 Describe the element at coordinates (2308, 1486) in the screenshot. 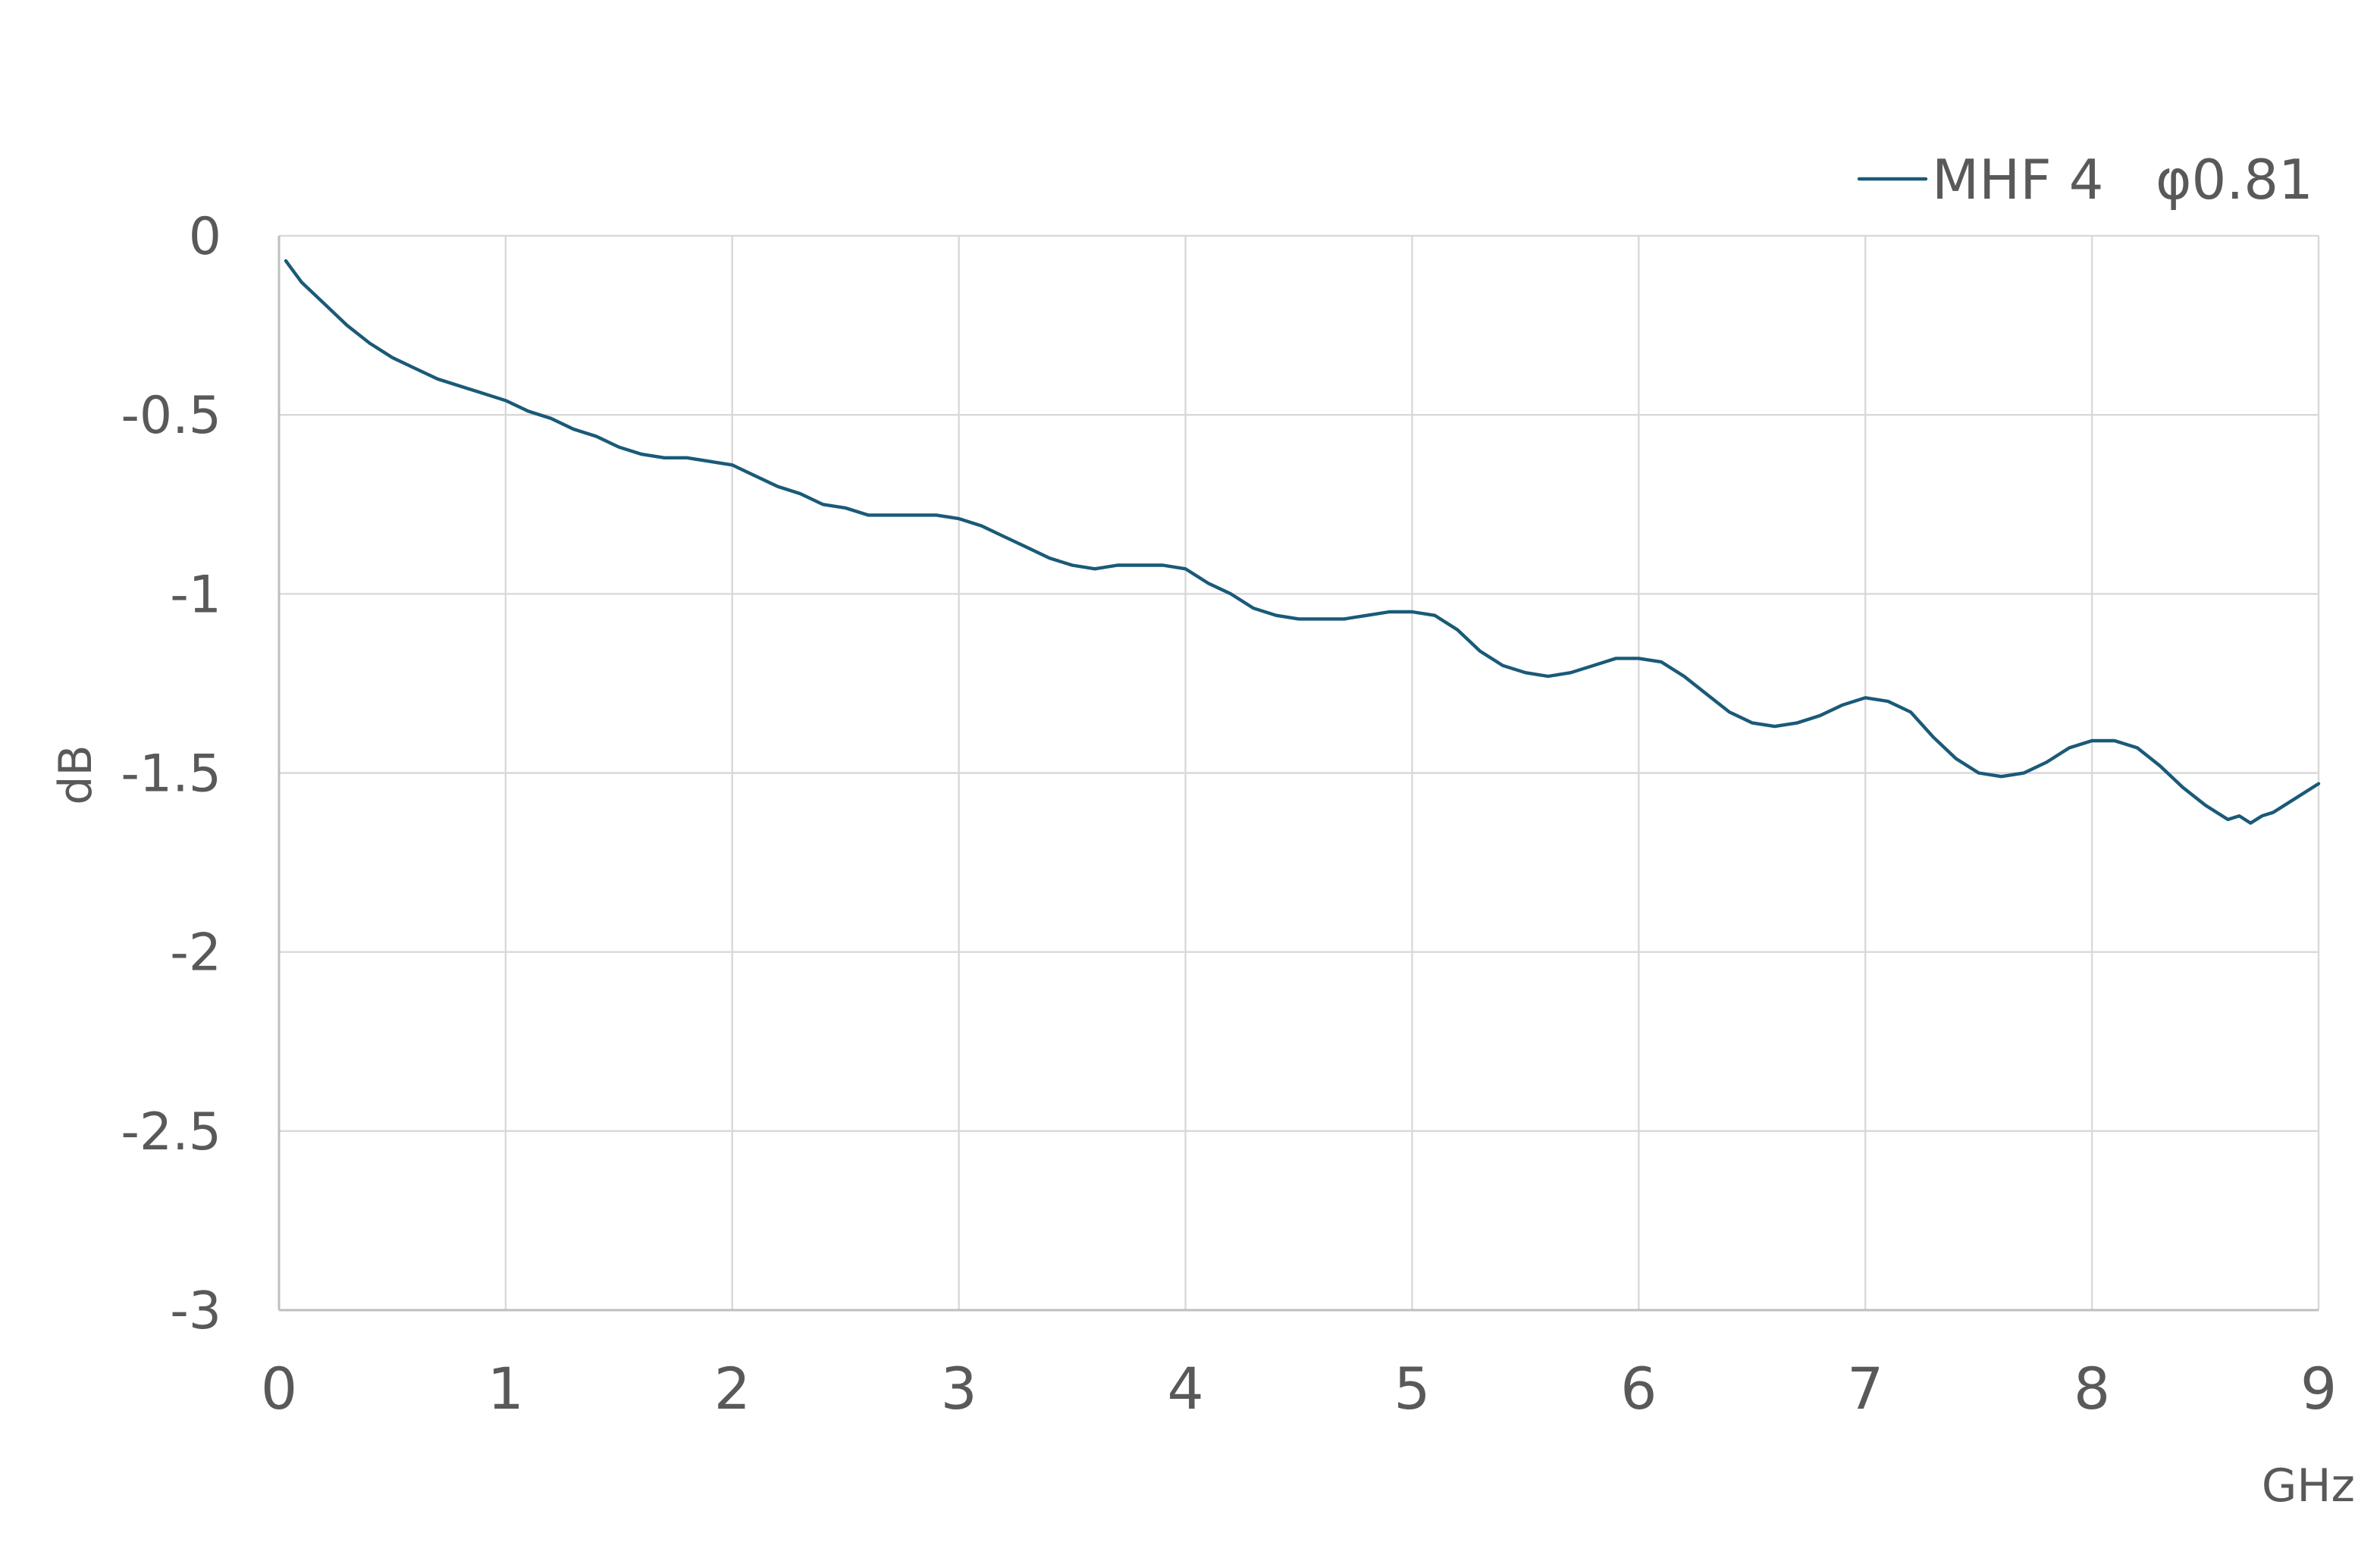

I see `x-axis-title: GHz` at that location.